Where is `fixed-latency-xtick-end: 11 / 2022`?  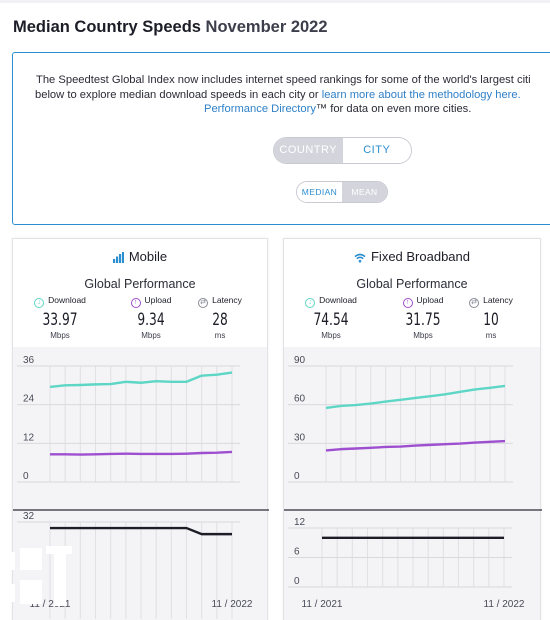 fixed-latency-xtick-end: 11 / 2022 is located at coordinates (504, 604).